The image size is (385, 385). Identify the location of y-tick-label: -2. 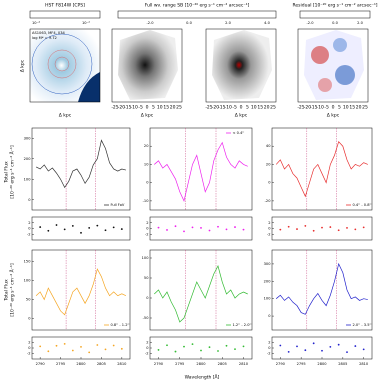
(29, 354).